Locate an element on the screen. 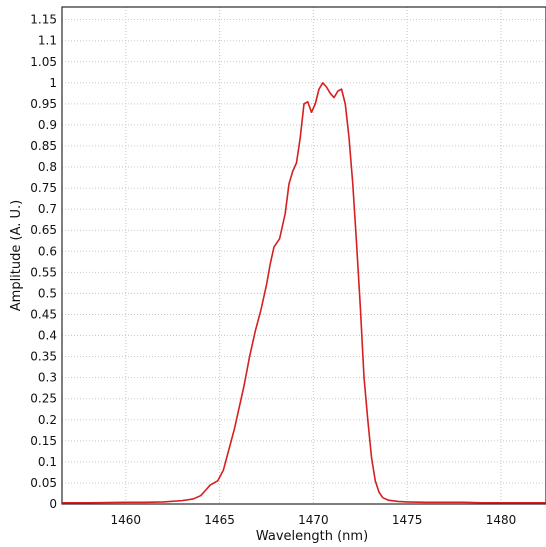  y-tick-label: 0.9 is located at coordinates (47, 125).